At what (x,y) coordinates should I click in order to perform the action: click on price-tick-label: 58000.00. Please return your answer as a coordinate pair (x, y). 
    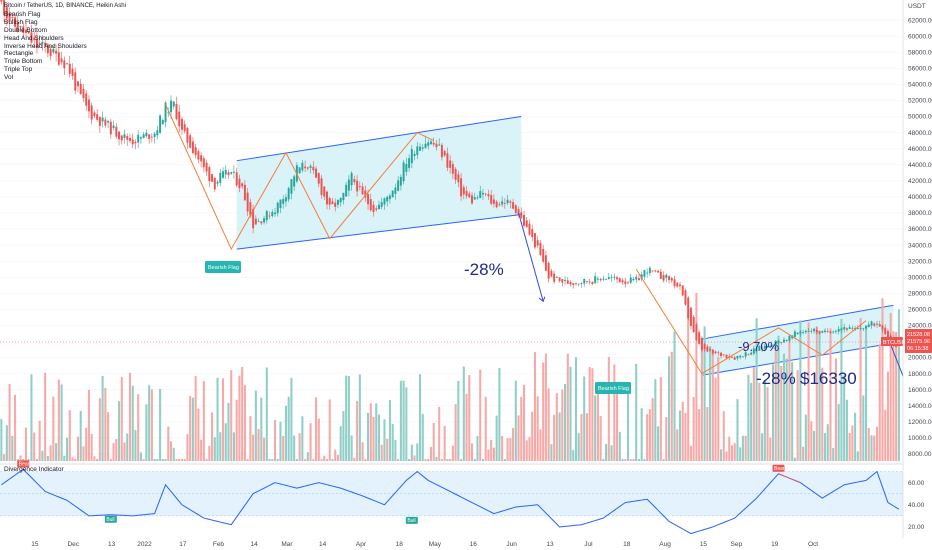
    Looking at the image, I should click on (920, 52).